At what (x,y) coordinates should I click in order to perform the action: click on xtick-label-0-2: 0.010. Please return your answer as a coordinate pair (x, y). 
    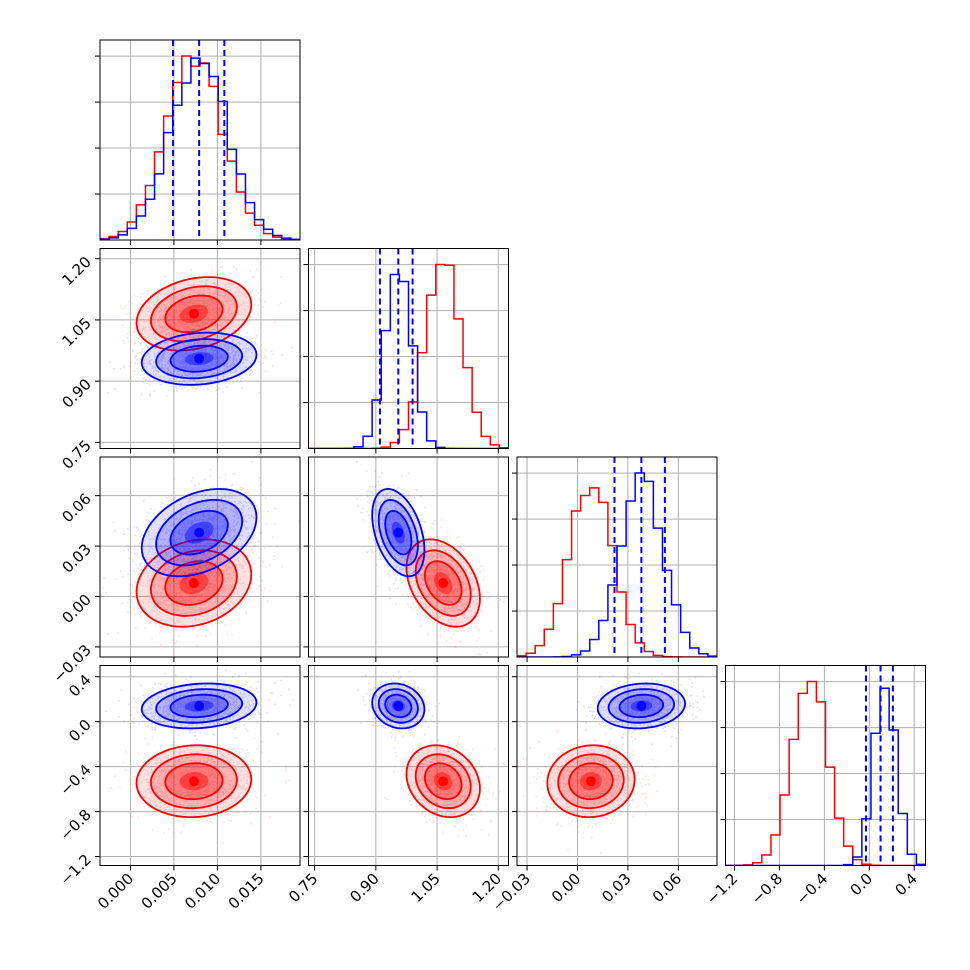
    Looking at the image, I should click on (202, 891).